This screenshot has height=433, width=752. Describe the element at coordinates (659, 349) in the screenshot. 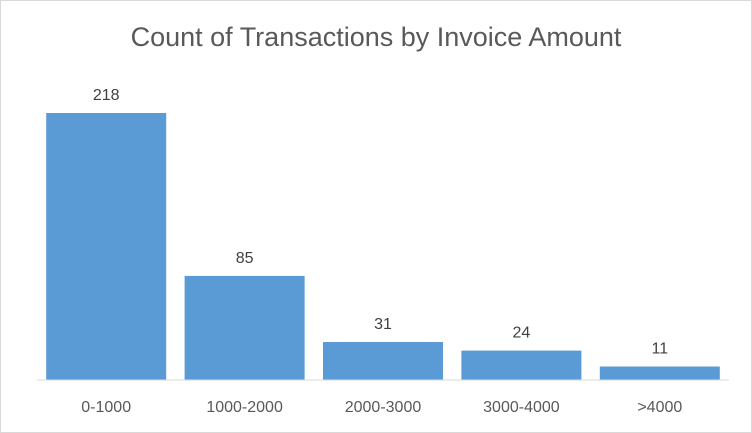

I see `data-label-4: 11` at that location.